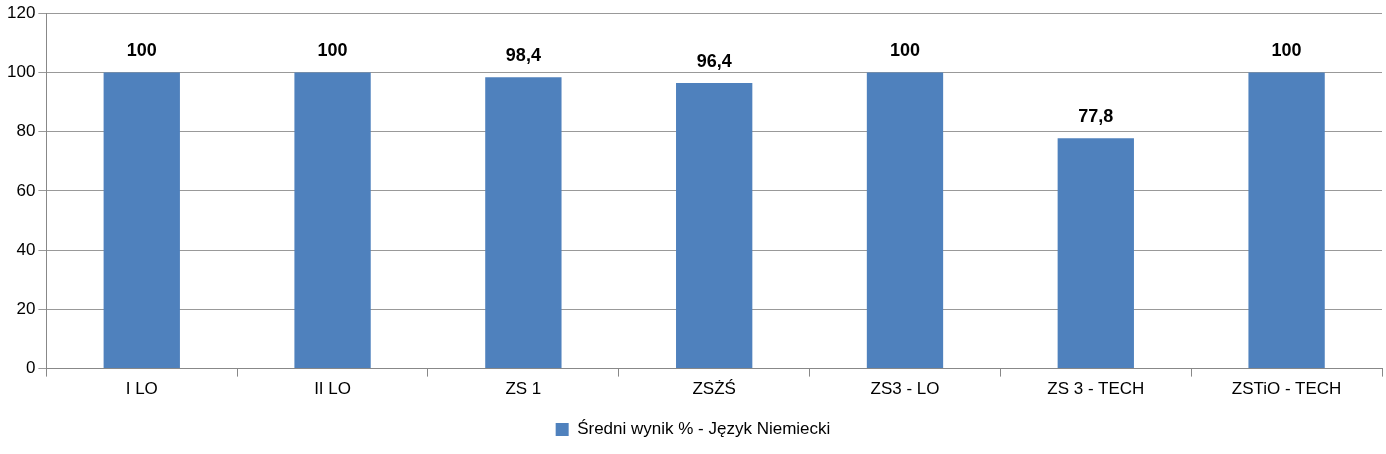  I want to click on y-tick-label: 40, so click(26, 249).